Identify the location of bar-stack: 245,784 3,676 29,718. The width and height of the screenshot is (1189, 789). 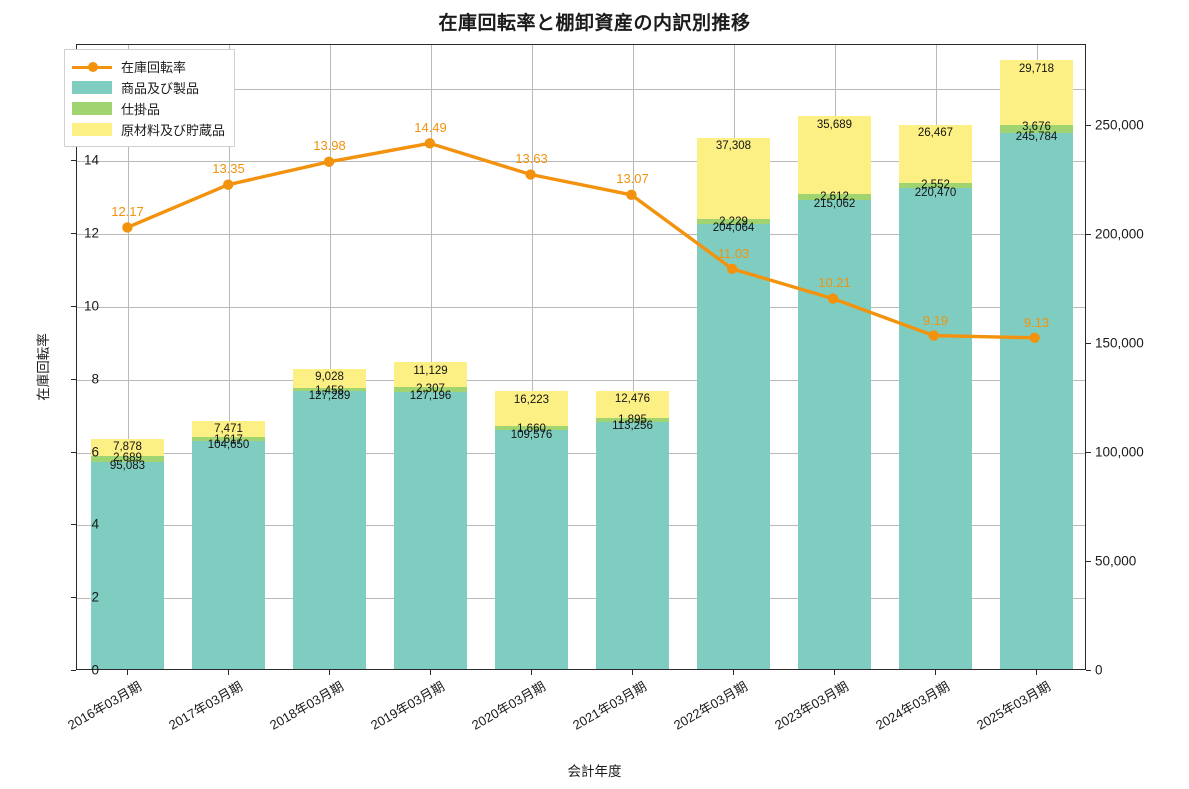
(1036, 364).